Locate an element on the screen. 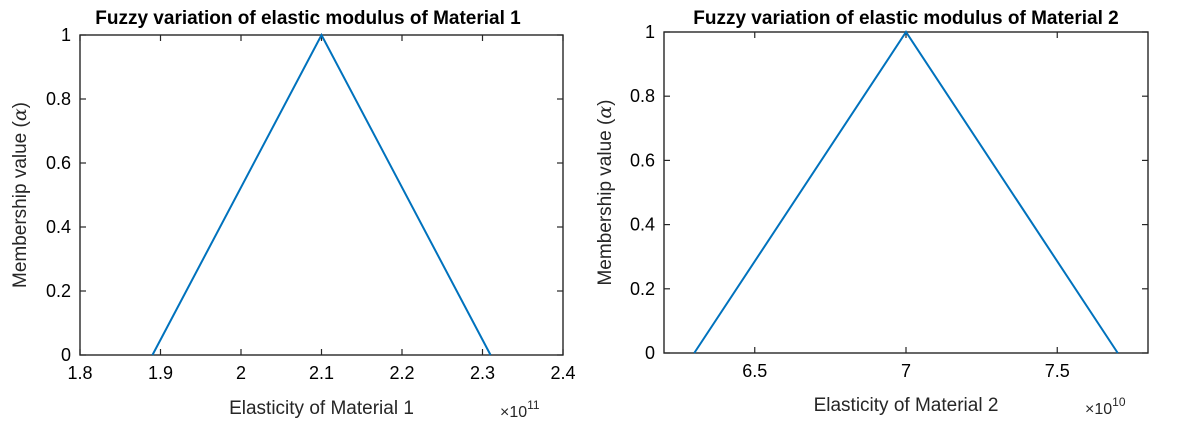 This screenshot has height=421, width=1191. x-axis-multiplier-1: ×10¹¹ is located at coordinates (520, 409).